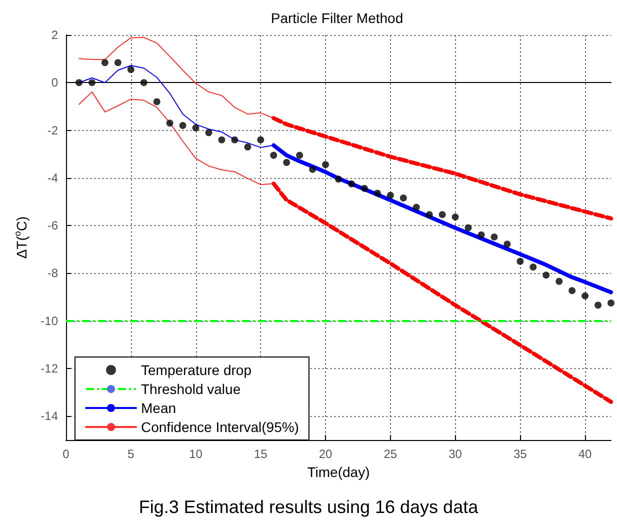  What do you see at coordinates (196, 454) in the screenshot?
I see `x-tick-label: 10` at bounding box center [196, 454].